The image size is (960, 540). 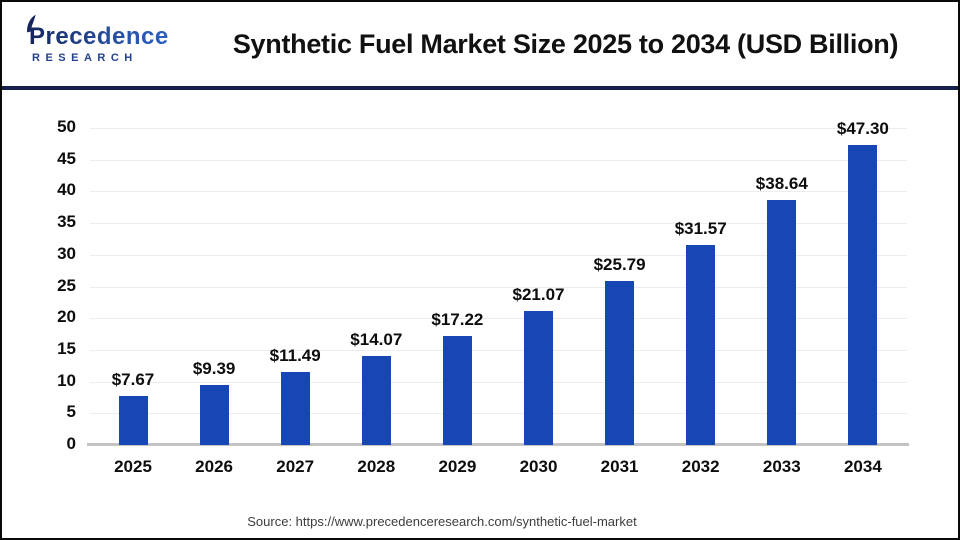 What do you see at coordinates (619, 466) in the screenshot?
I see `x-axis-year-label: 2031` at bounding box center [619, 466].